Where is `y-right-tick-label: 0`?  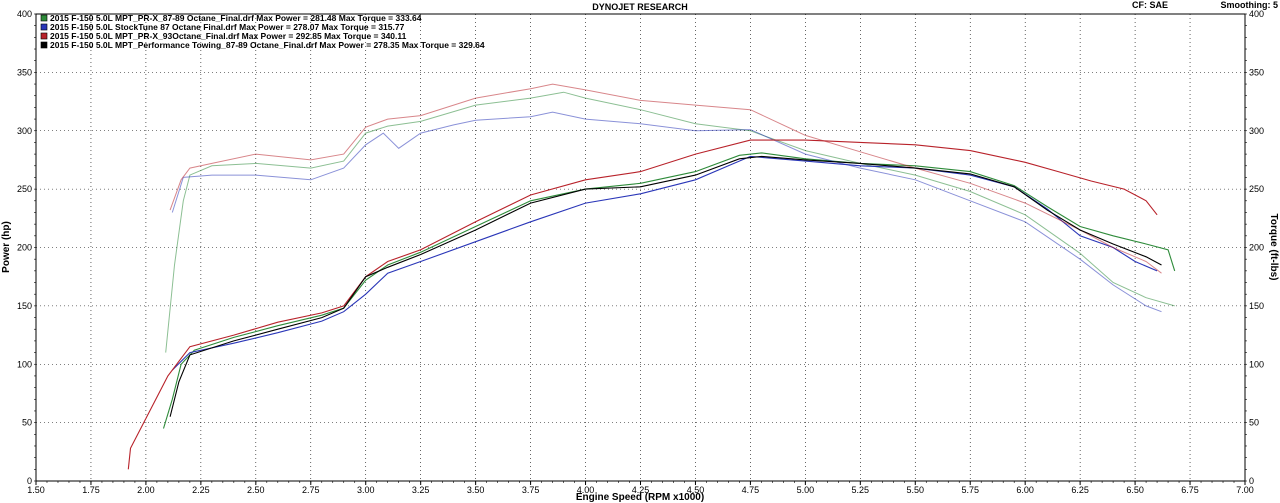 y-right-tick-label: 0 is located at coordinates (1251, 481).